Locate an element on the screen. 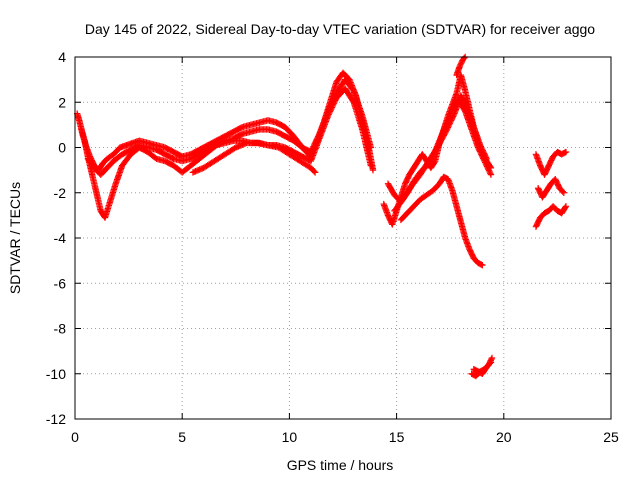 The width and height of the screenshot is (640, 480). y-tick-label: 4 is located at coordinates (62, 57).